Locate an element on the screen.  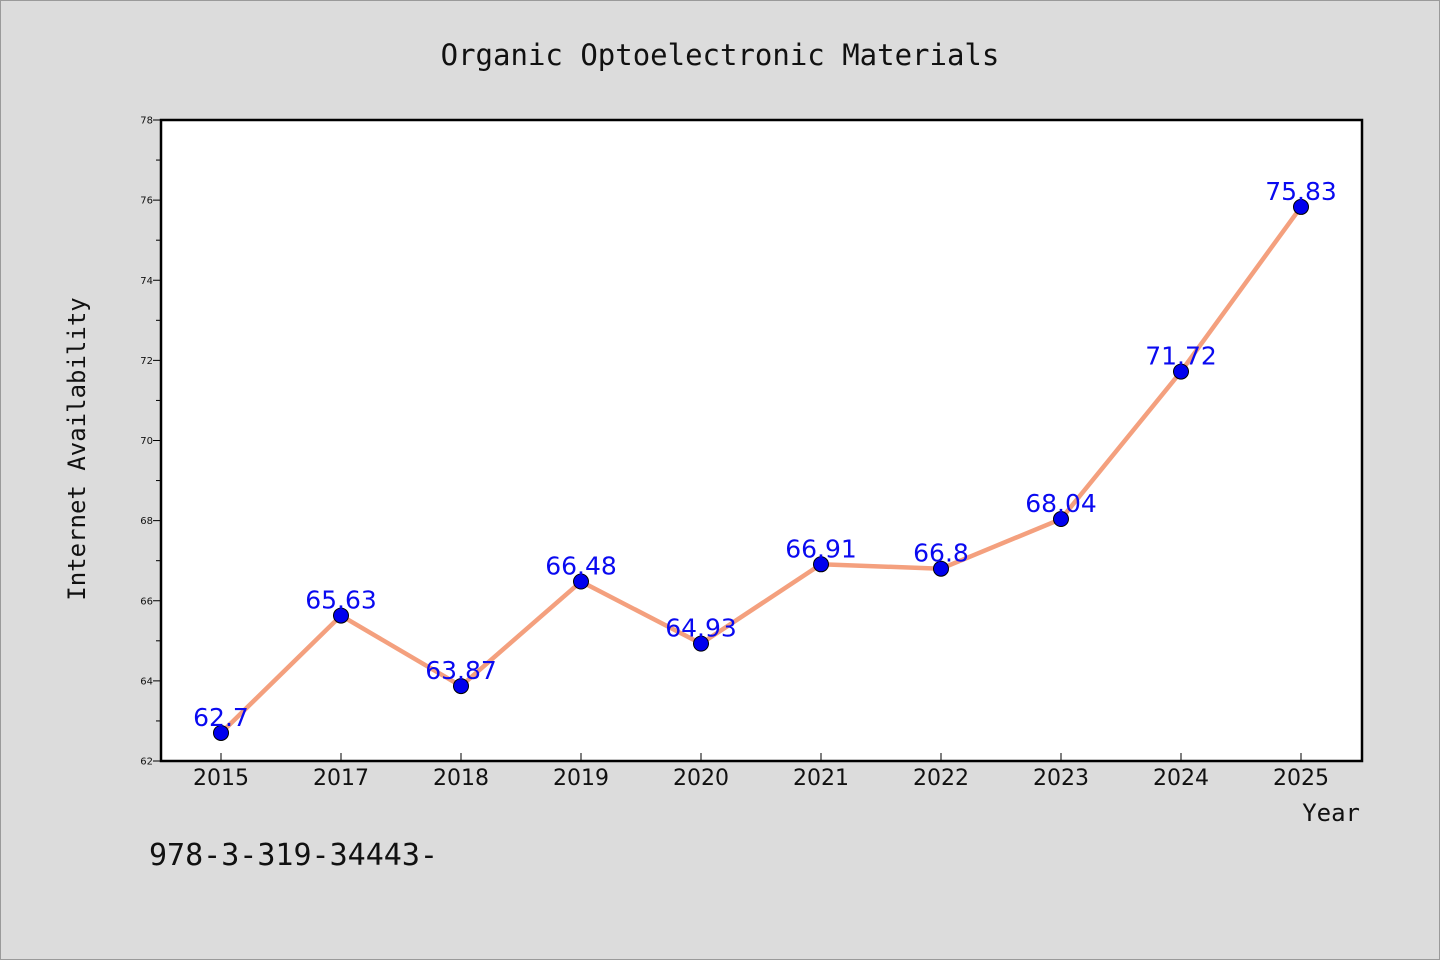
x-tick-label: 2025 is located at coordinates (1301, 778).